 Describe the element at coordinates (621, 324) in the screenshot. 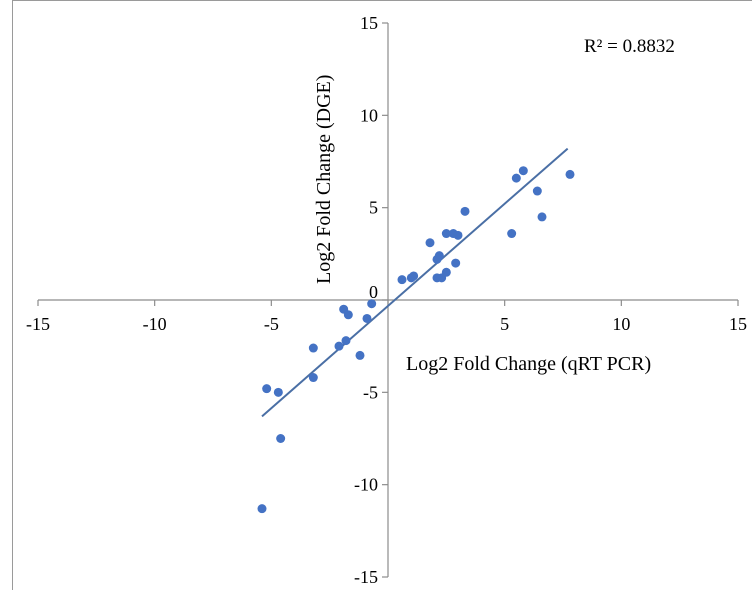

I see `x-tick-label: 10` at that location.